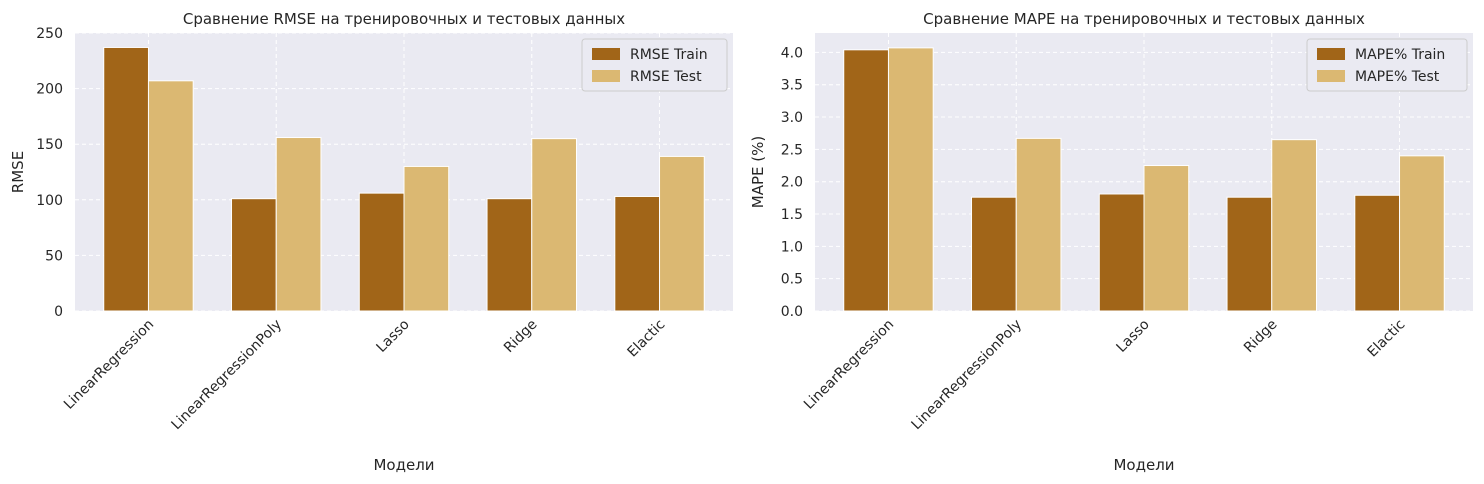 Image resolution: width=1484 pixels, height=484 pixels. Describe the element at coordinates (403, 465) in the screenshot. I see `rmse-x-axis-label: Модели` at that location.